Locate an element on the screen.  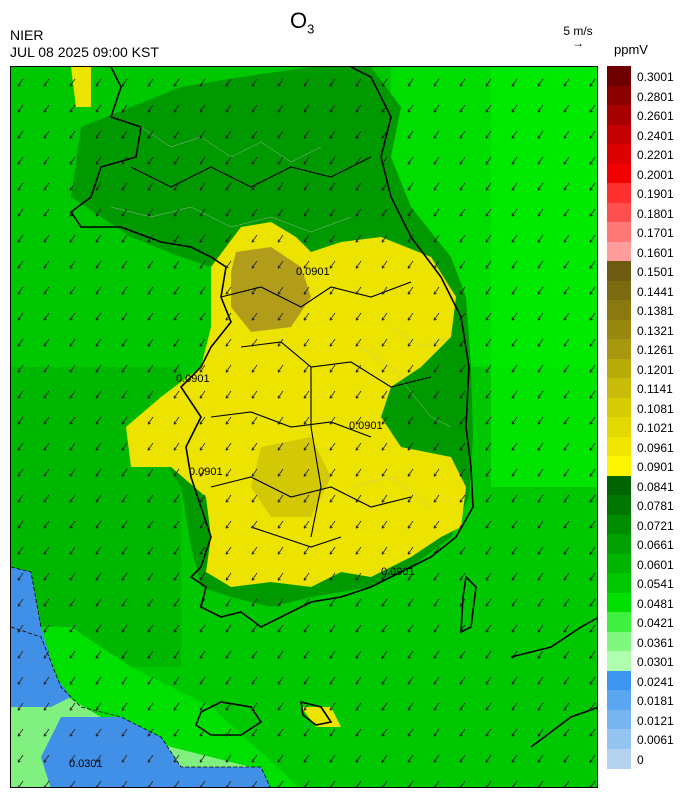
colorbar-label: 0.1701 is located at coordinates (655, 233).